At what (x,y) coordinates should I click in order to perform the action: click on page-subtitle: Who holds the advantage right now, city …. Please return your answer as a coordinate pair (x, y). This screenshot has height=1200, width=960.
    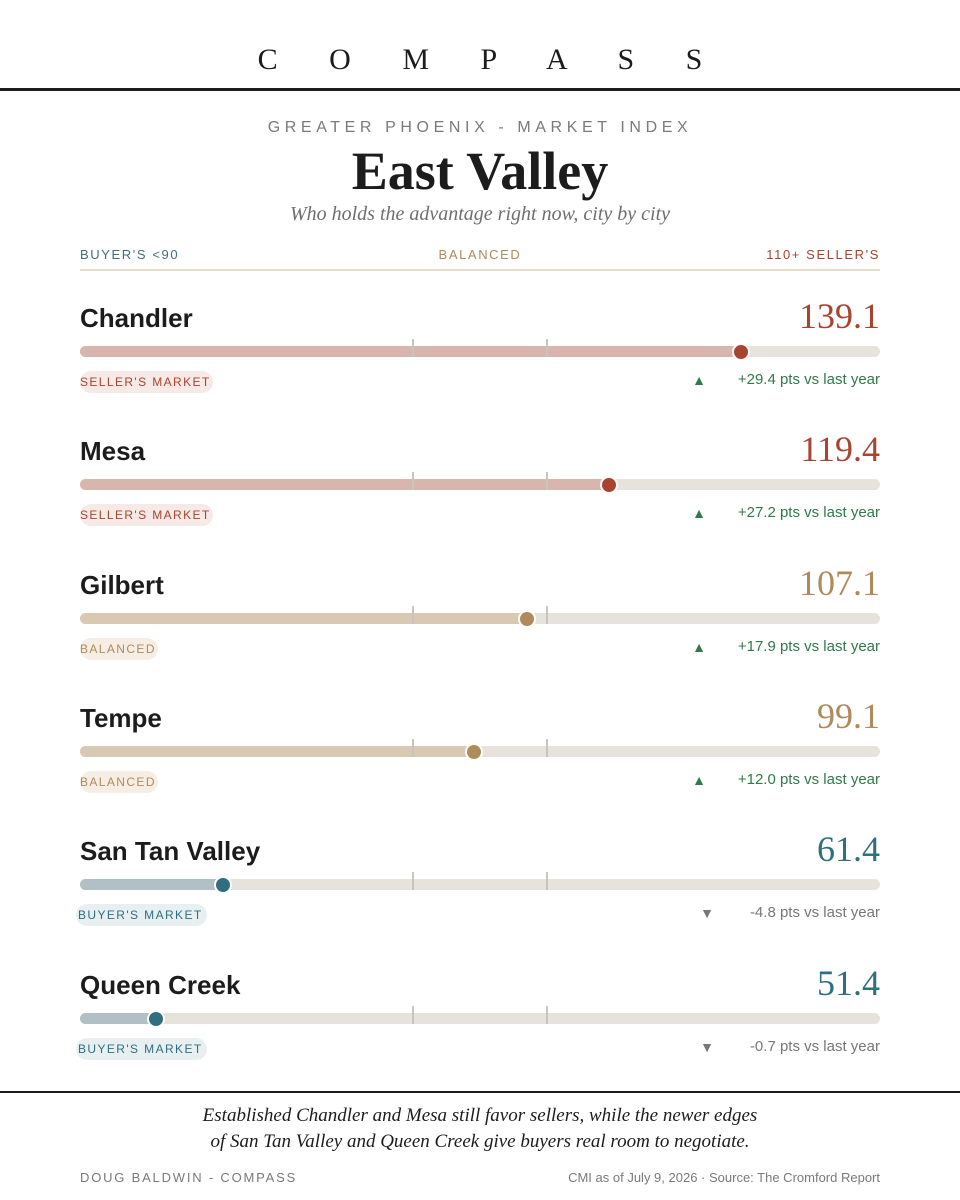
    Looking at the image, I should click on (480, 214).